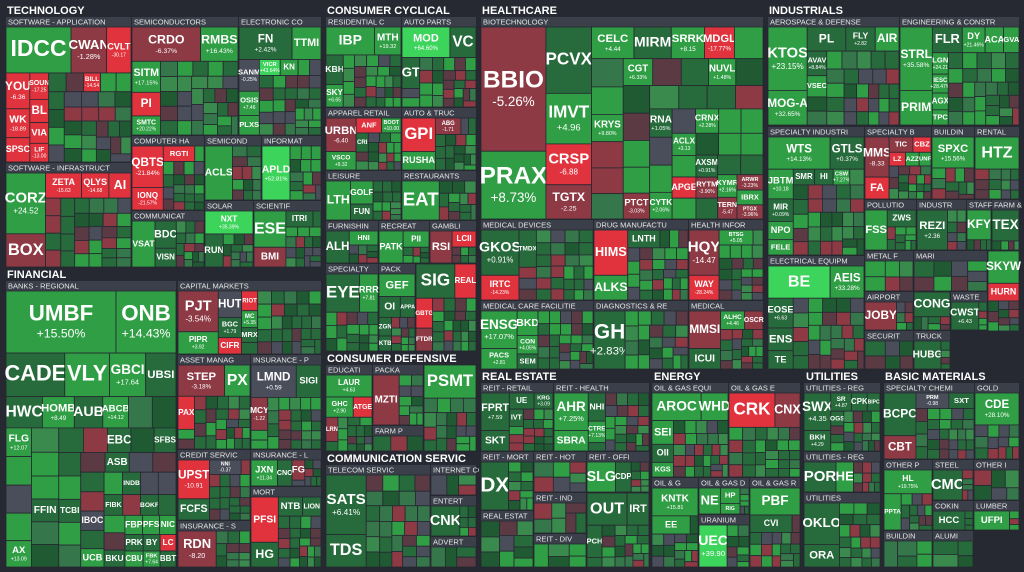  Describe the element at coordinates (168, 141) in the screenshot. I see `industry-header` at that location.